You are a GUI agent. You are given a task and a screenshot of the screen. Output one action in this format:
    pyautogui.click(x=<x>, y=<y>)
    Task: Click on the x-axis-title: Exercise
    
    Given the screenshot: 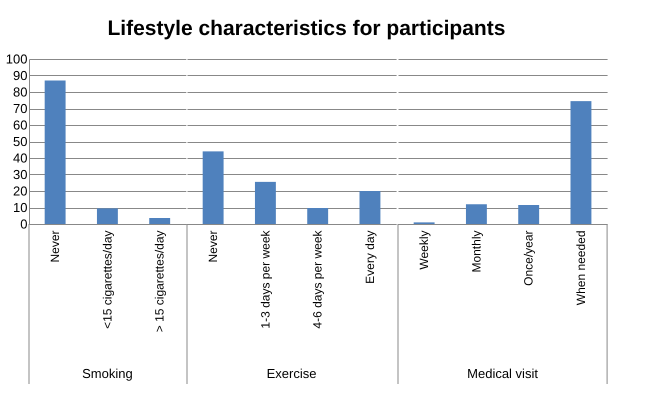 What is the action you would take?
    pyautogui.click(x=291, y=373)
    